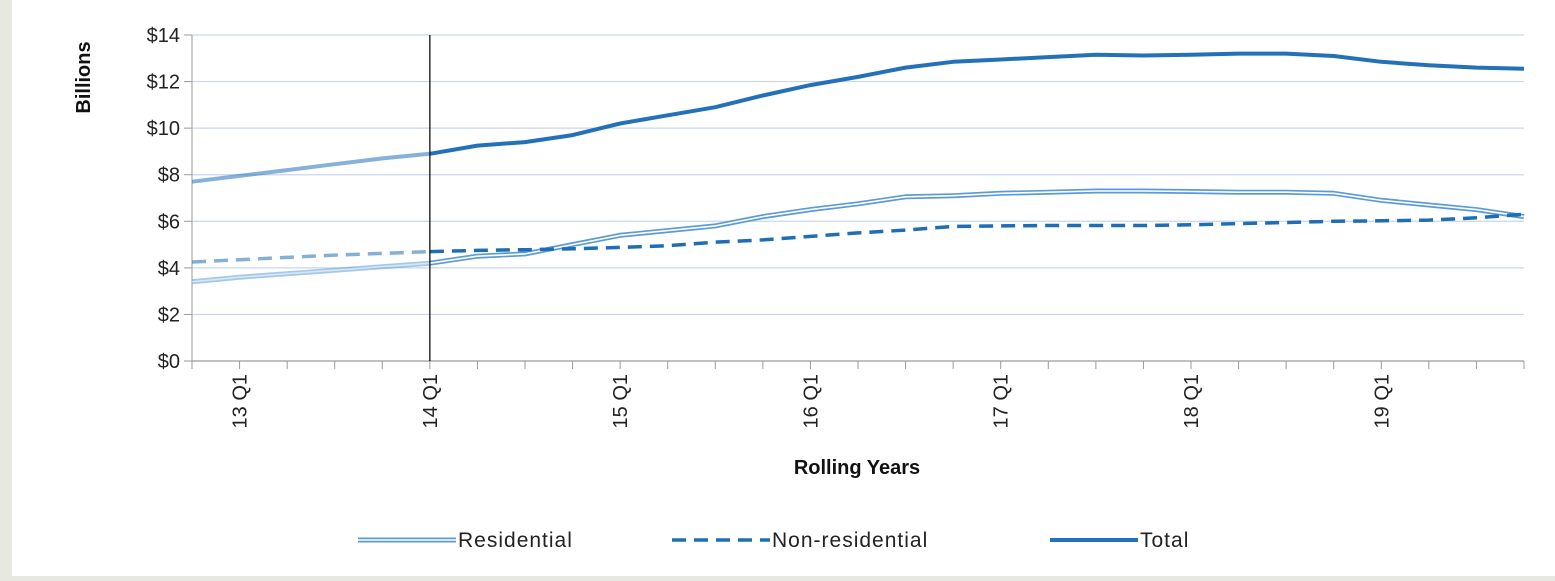  What do you see at coordinates (621, 401) in the screenshot?
I see `x-tick-label: 15 Q1` at bounding box center [621, 401].